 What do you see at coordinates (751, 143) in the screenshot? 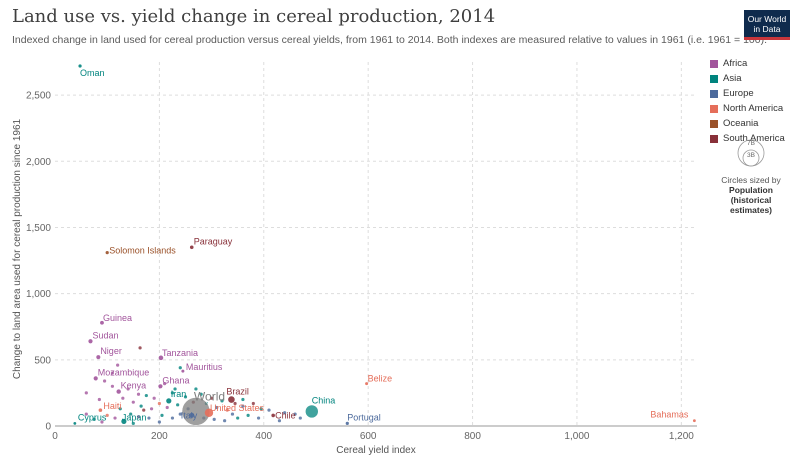
I see `size-legend-big-label: 7B` at bounding box center [751, 143].